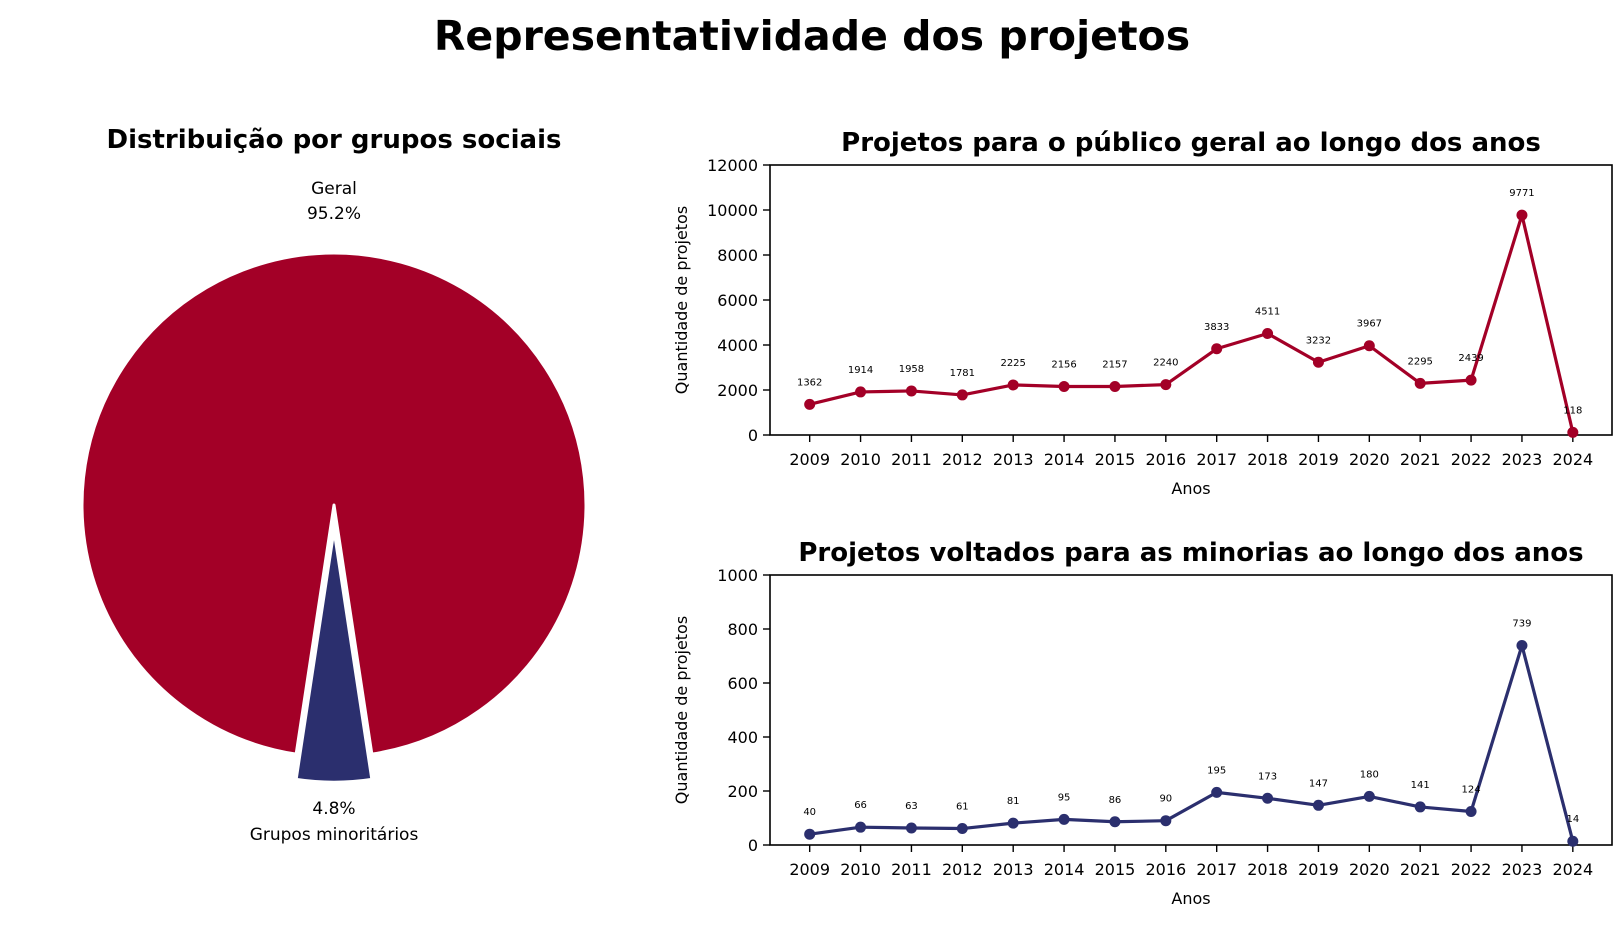 This screenshot has width=1624, height=927. Describe the element at coordinates (1114, 364) in the screenshot. I see `data-label: 2157` at that location.